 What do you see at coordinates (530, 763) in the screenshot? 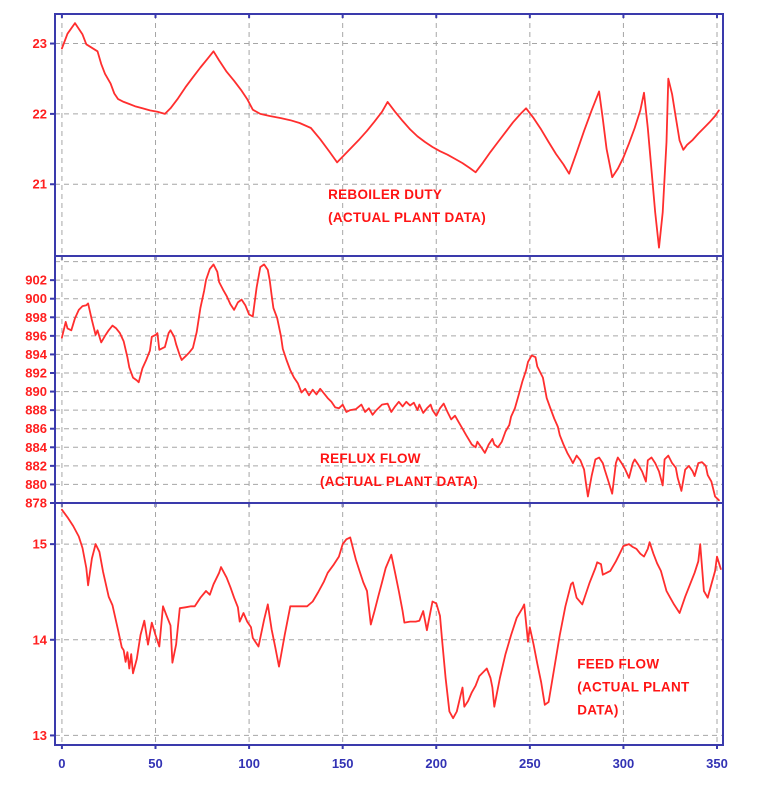
I see `x-tick-label: 250` at bounding box center [530, 763].